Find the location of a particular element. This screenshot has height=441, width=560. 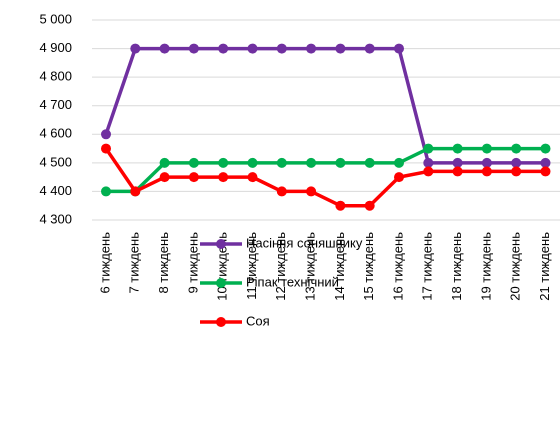

legend-label: Насіння соняшнику is located at coordinates (304, 242).